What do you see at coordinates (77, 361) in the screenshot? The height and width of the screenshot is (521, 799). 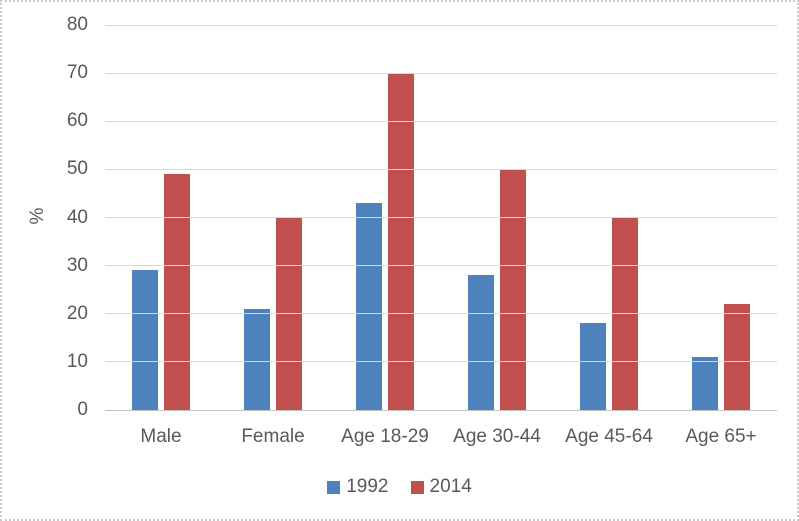 I see `y-tick-label-10: 10` at bounding box center [77, 361].